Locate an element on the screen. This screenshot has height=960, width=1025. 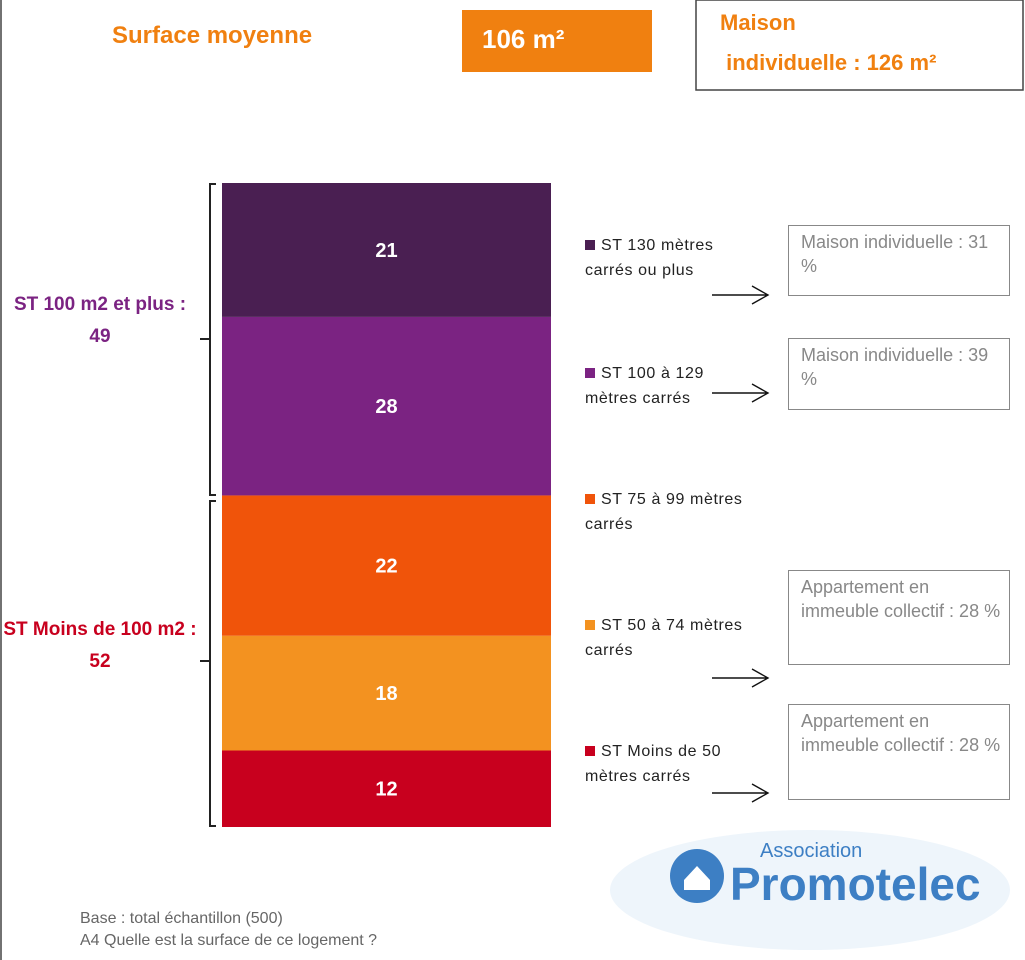
legend-label: ST 130 mètres carrés ou plus is located at coordinates (649, 258).